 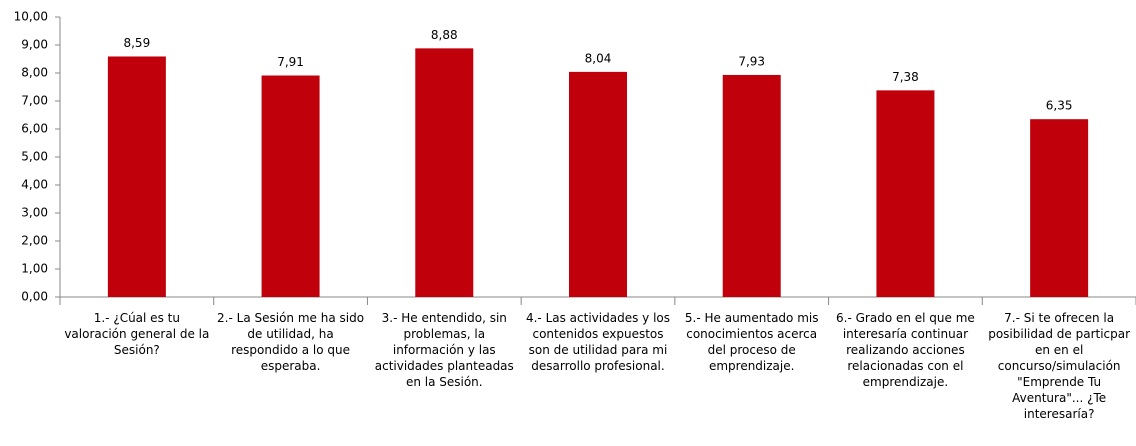 I want to click on value-label: 8,59, so click(x=136, y=43).